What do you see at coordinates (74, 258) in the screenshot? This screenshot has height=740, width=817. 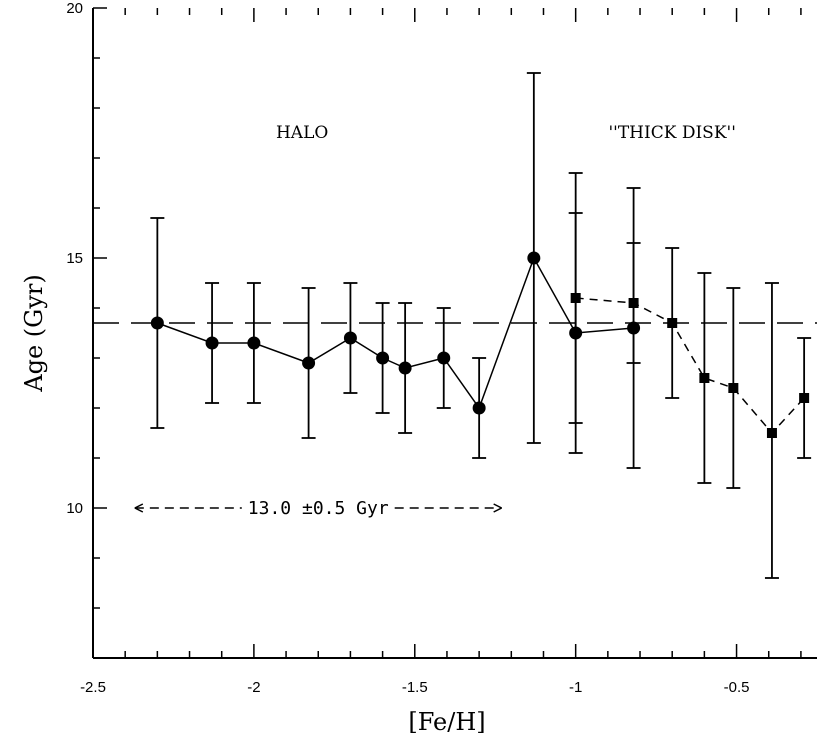 I see `y-tick-label: 15` at bounding box center [74, 258].